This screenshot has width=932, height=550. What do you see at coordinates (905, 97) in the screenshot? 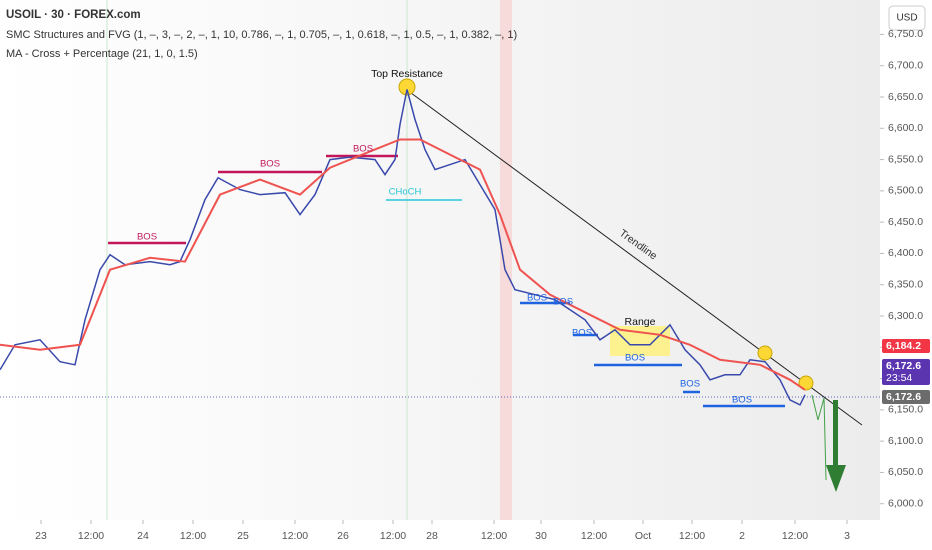
I see `y-tick-label: 6,650.0` at bounding box center [905, 97].